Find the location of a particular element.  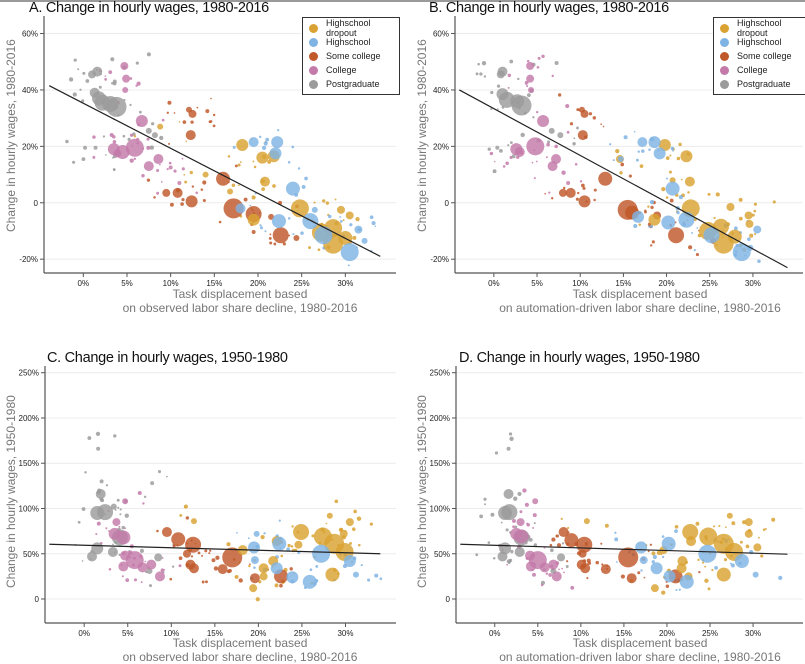

legend-item-highschool-dropout: Highschool dropout is located at coordinates (351, 28).